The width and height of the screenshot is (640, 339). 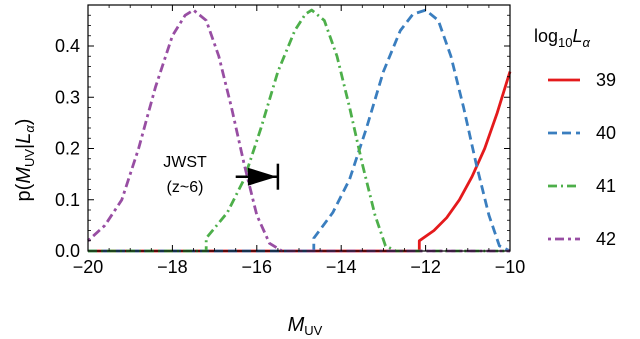 What do you see at coordinates (29, 129) in the screenshot?
I see `ylabel-lsub: α` at bounding box center [29, 129].